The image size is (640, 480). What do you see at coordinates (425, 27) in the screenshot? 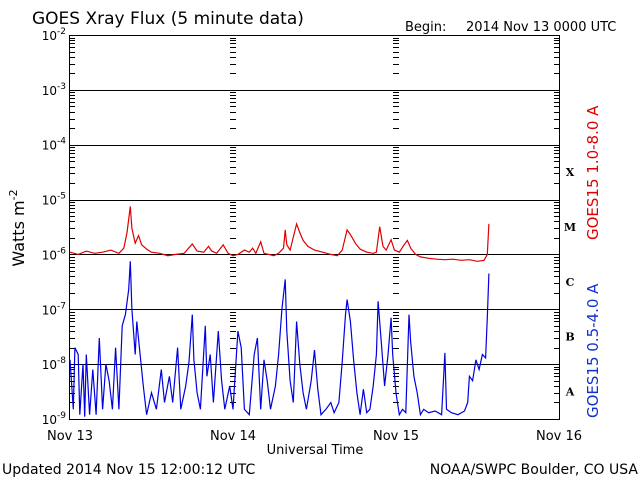
I see `begin-label: Begin:` at bounding box center [425, 27].